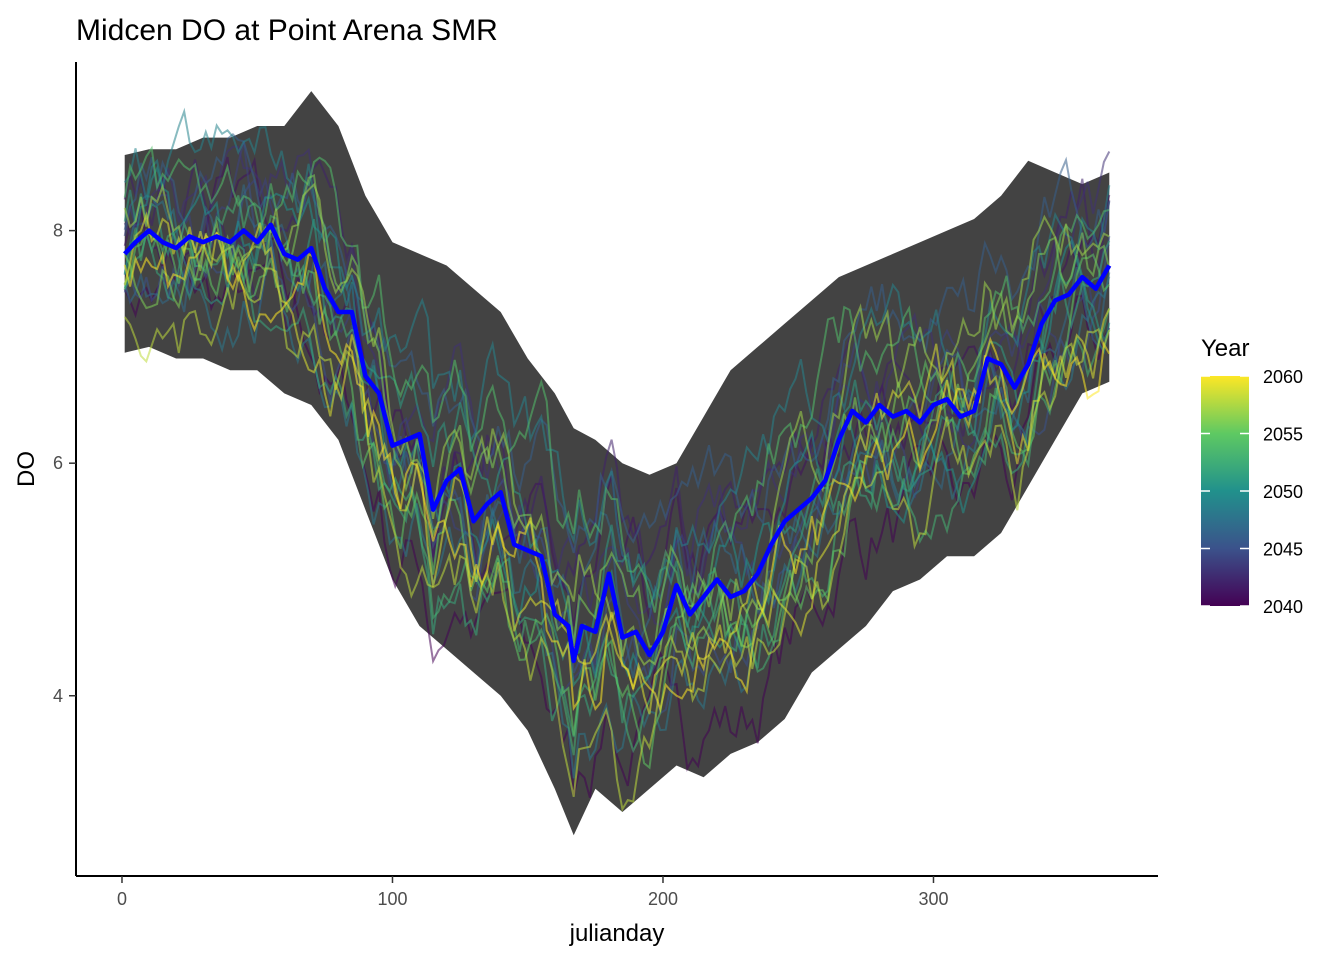  Describe the element at coordinates (1283, 435) in the screenshot. I see `legend-tick-label: 2055` at that location.